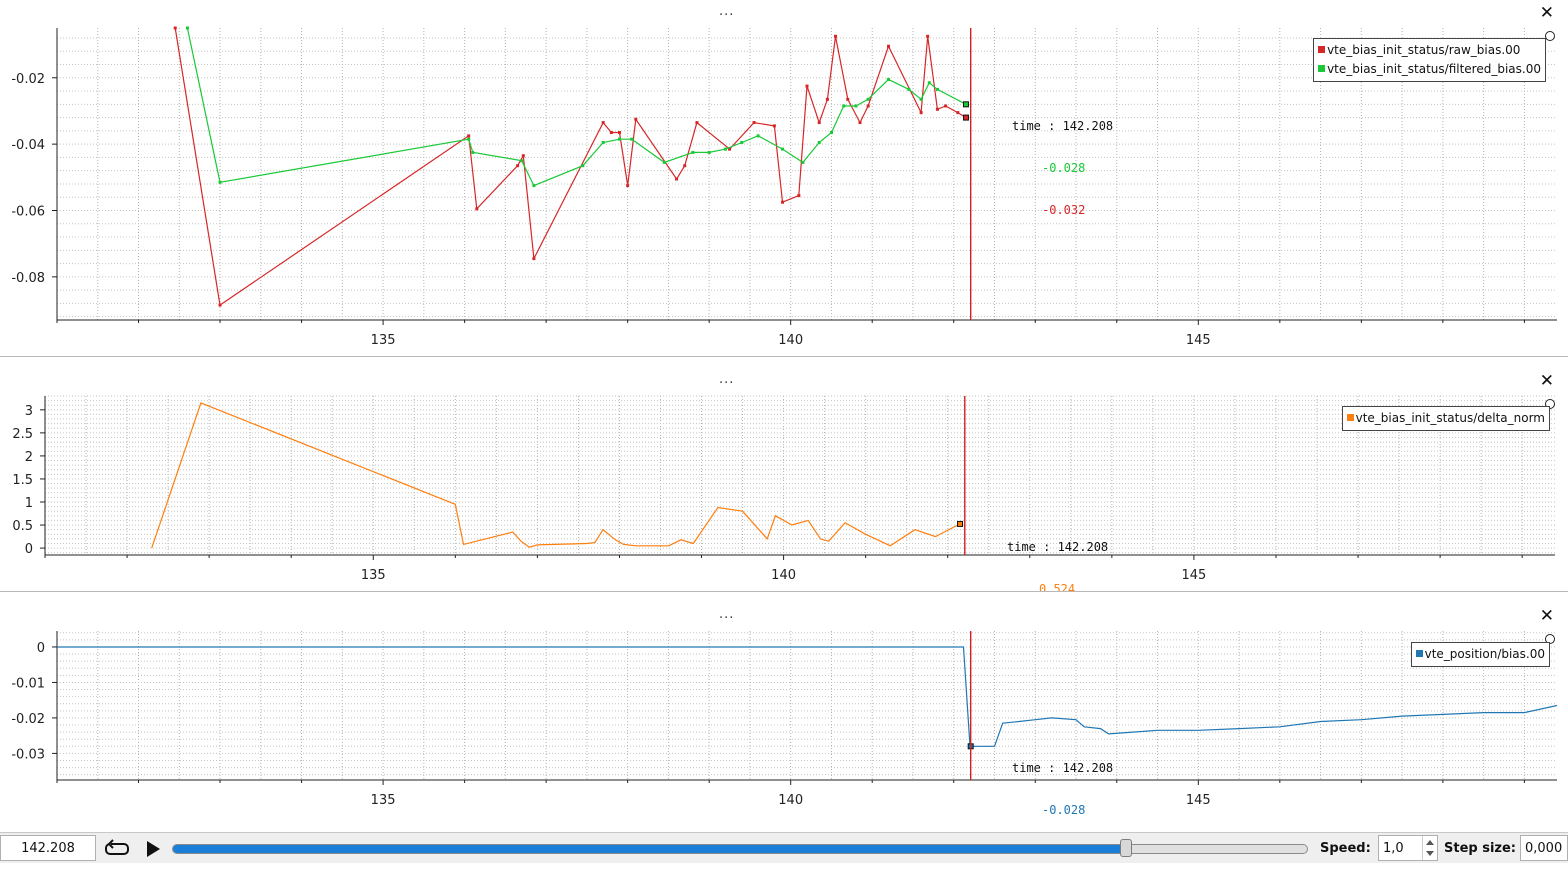 This screenshot has width=1568, height=870. Describe the element at coordinates (48, 848) in the screenshot. I see `current-time-field: 142.208` at that location.